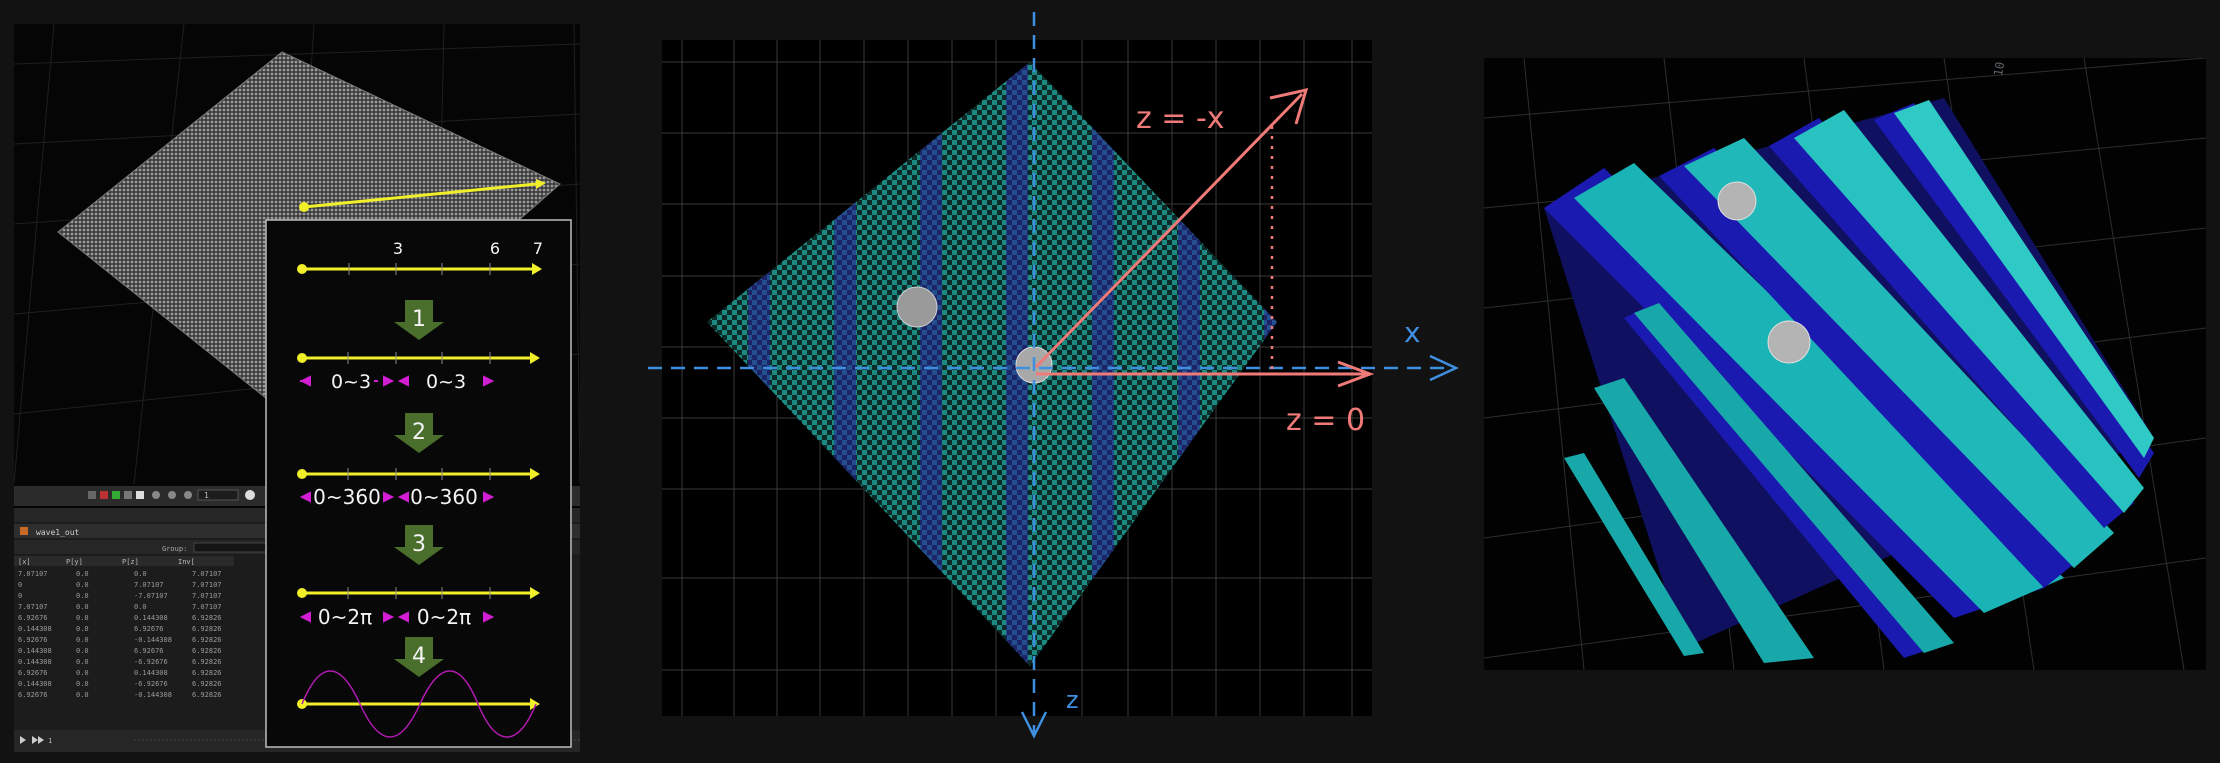  Describe the element at coordinates (171, 495) in the screenshot. I see `toolbar-icons` at that location.